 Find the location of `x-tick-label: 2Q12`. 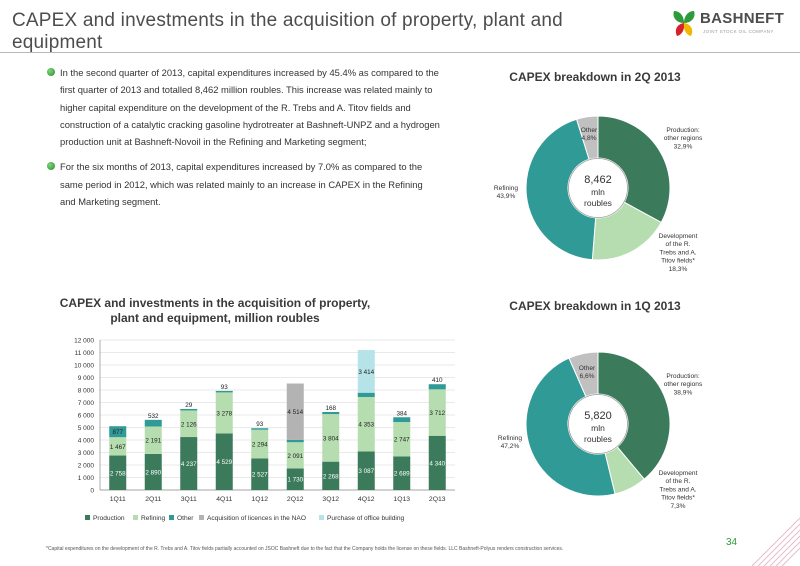

x-tick-label: 2Q12 is located at coordinates (295, 499).